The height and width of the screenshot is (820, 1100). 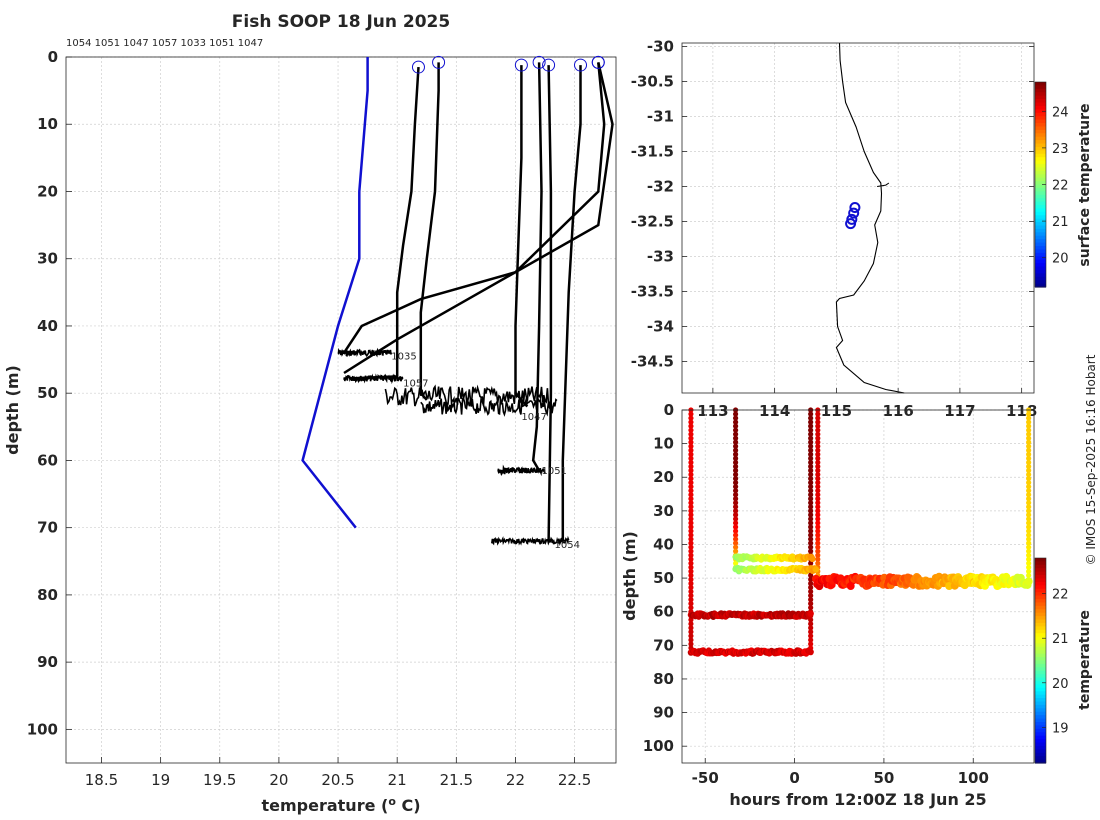 I want to click on map-lat-tick-label: -30, so click(x=660, y=47).